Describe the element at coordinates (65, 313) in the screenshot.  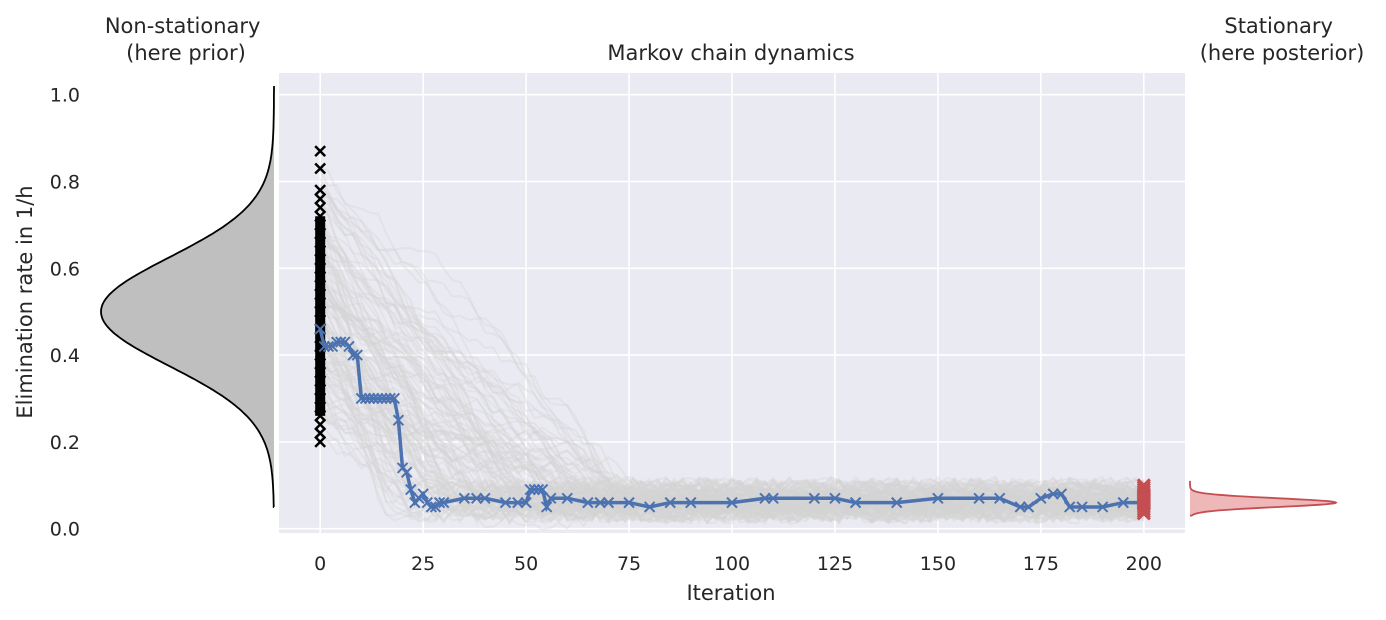
I see `y-tick-labels: 0.0 0.2 0.4 0.6 0.8 1.0` at that location.